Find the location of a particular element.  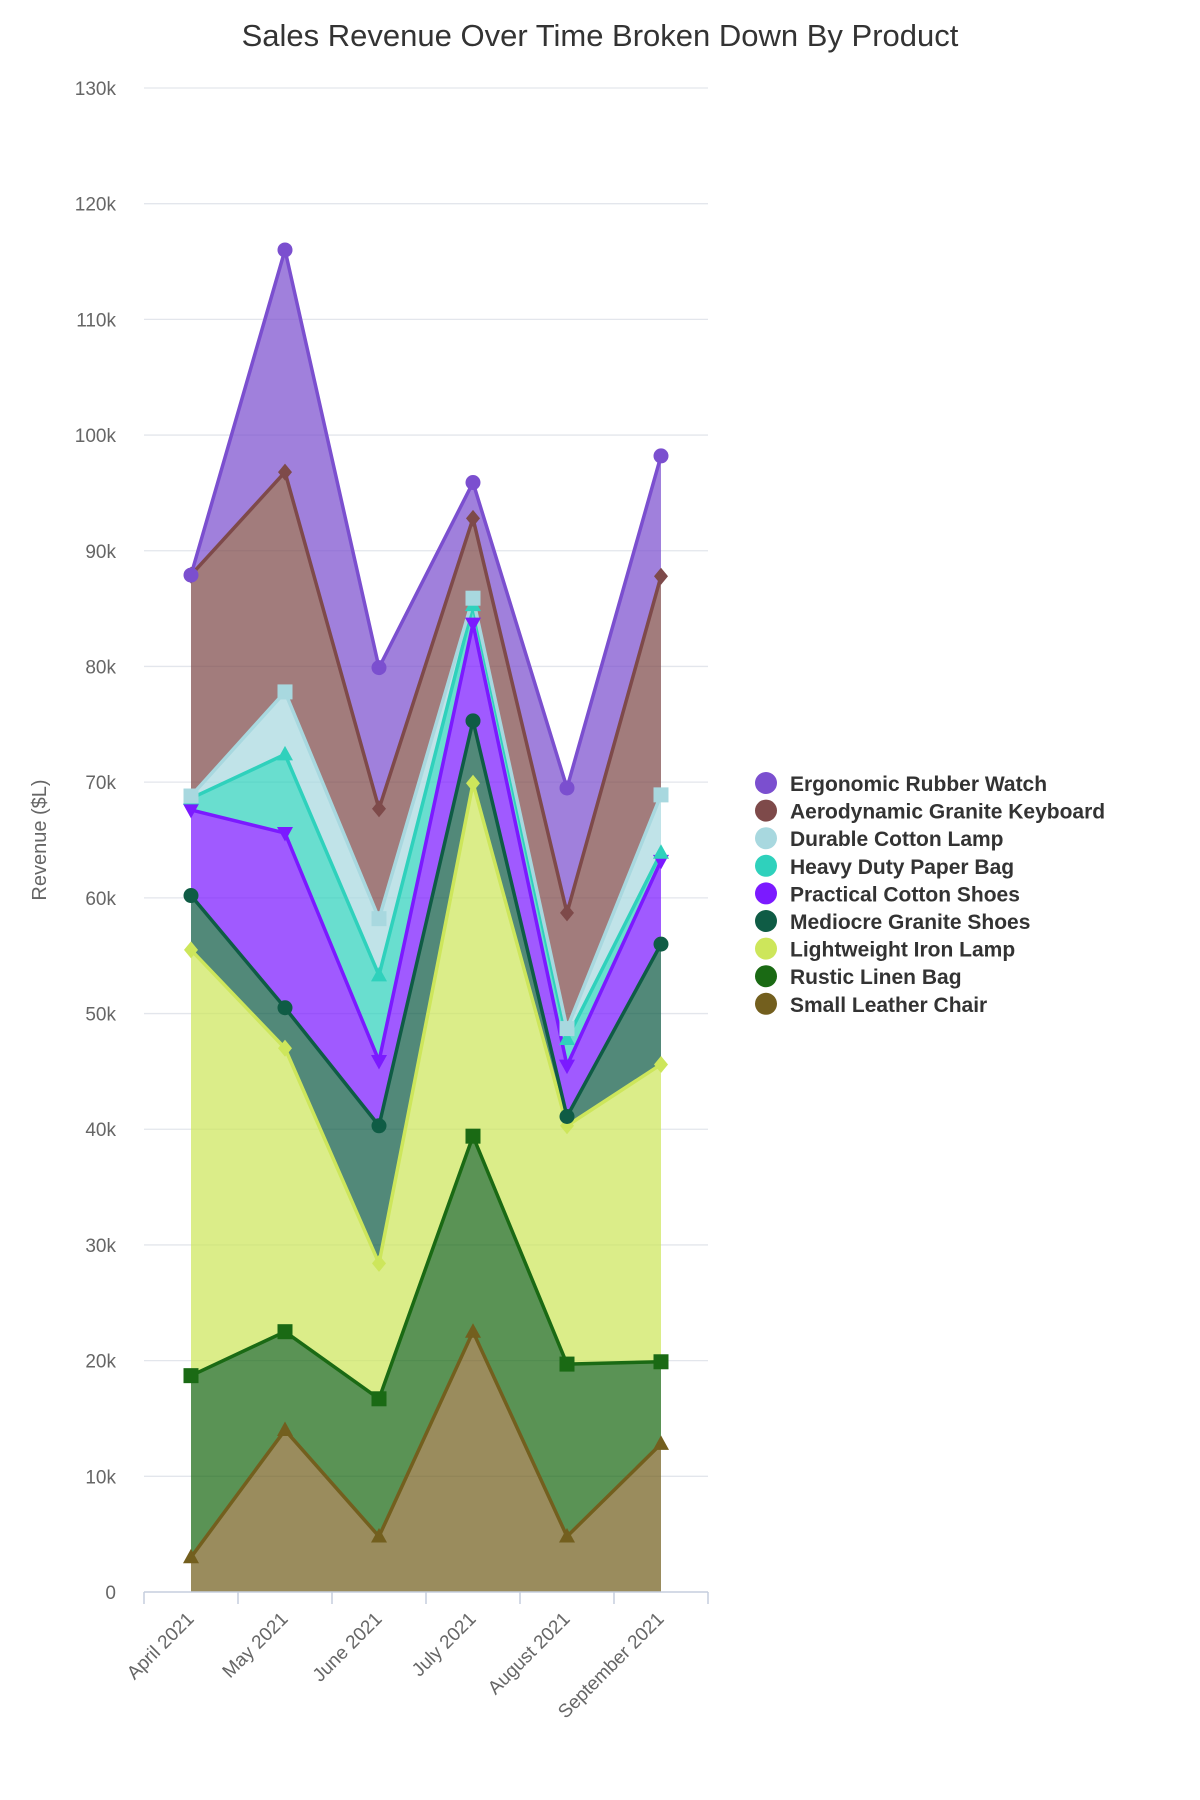

x-axis is located at coordinates (426, 1597).